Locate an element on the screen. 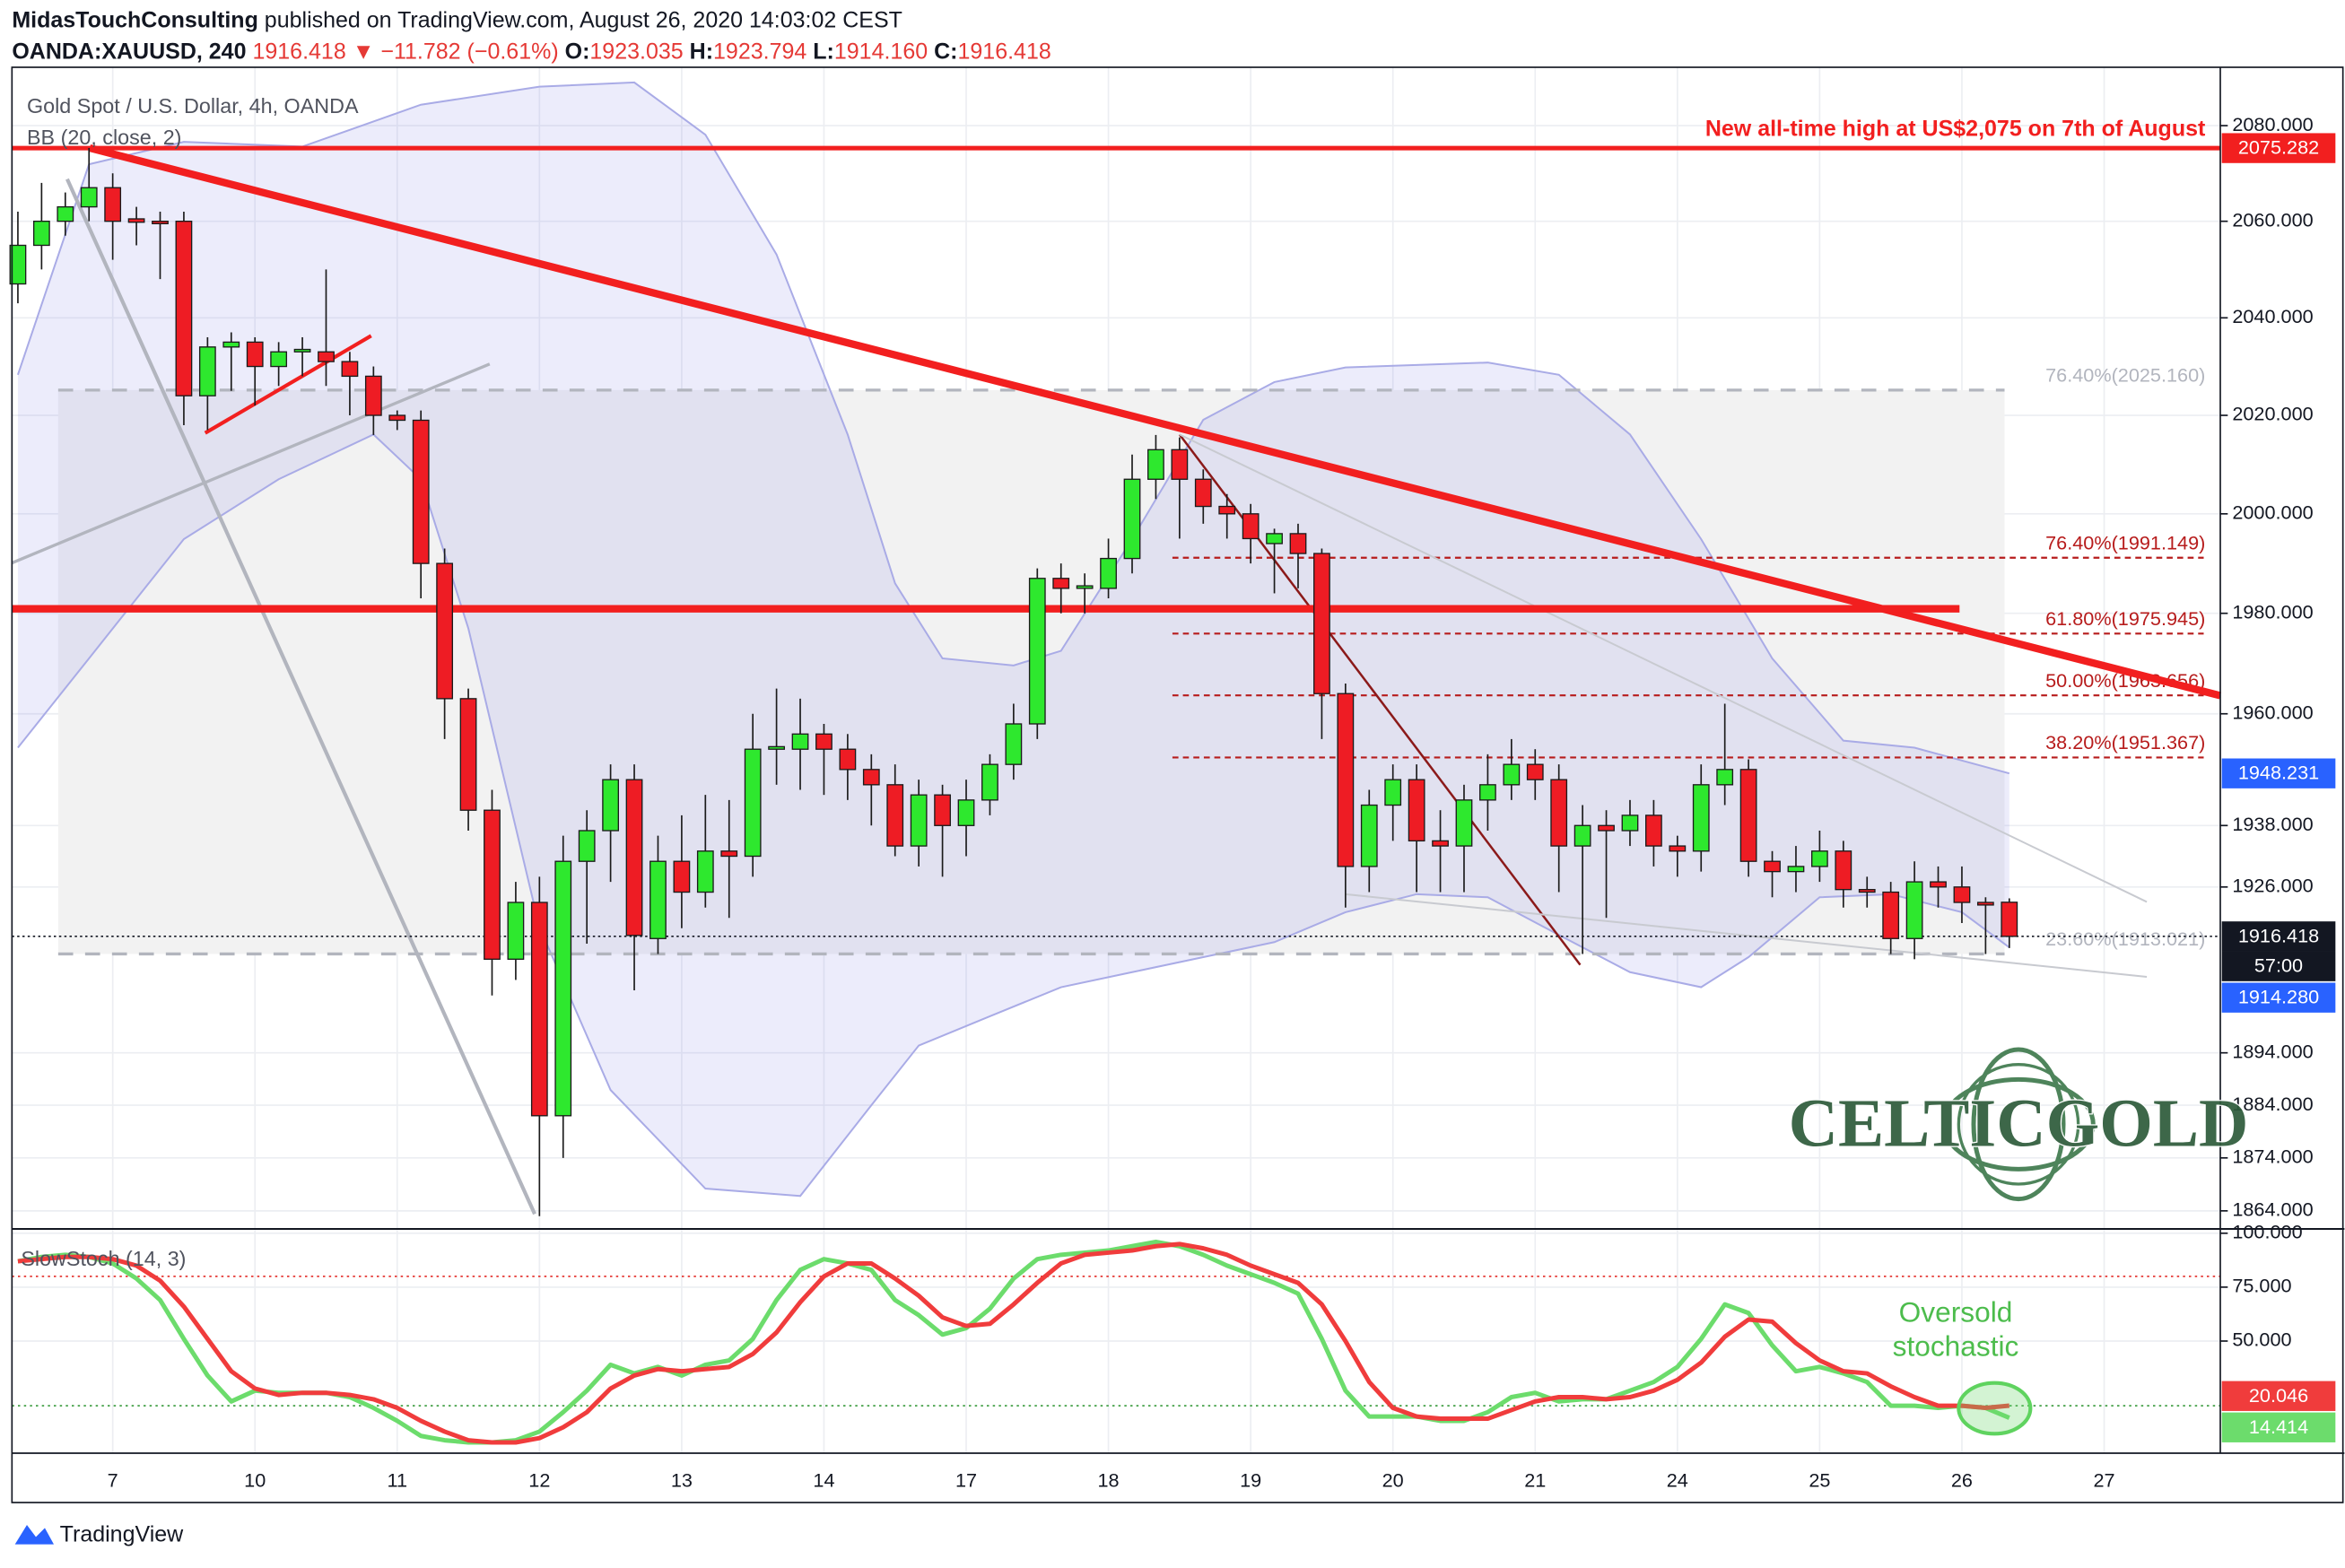 This screenshot has height=1568, width=2345. logo-knot is located at coordinates (2018, 1124).